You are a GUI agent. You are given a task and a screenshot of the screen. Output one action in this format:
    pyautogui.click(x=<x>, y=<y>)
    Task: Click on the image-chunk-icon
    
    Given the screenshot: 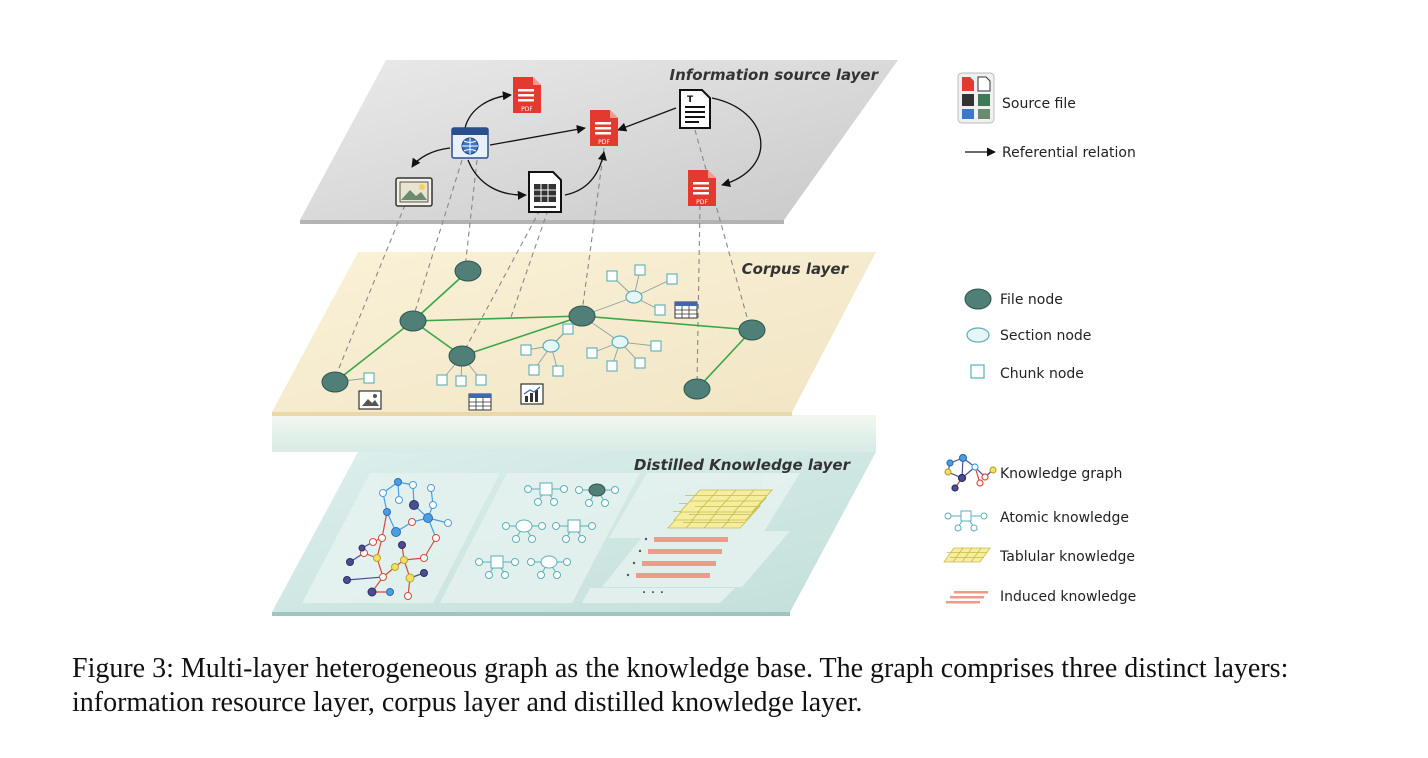 What is the action you would take?
    pyautogui.click(x=370, y=400)
    